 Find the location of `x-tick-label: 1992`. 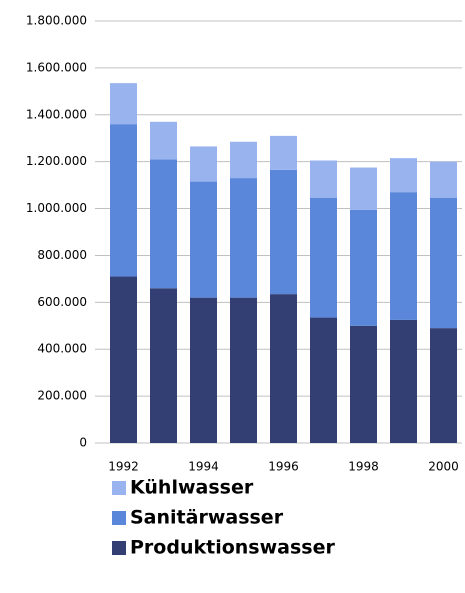

x-tick-label: 1992 is located at coordinates (123, 467).